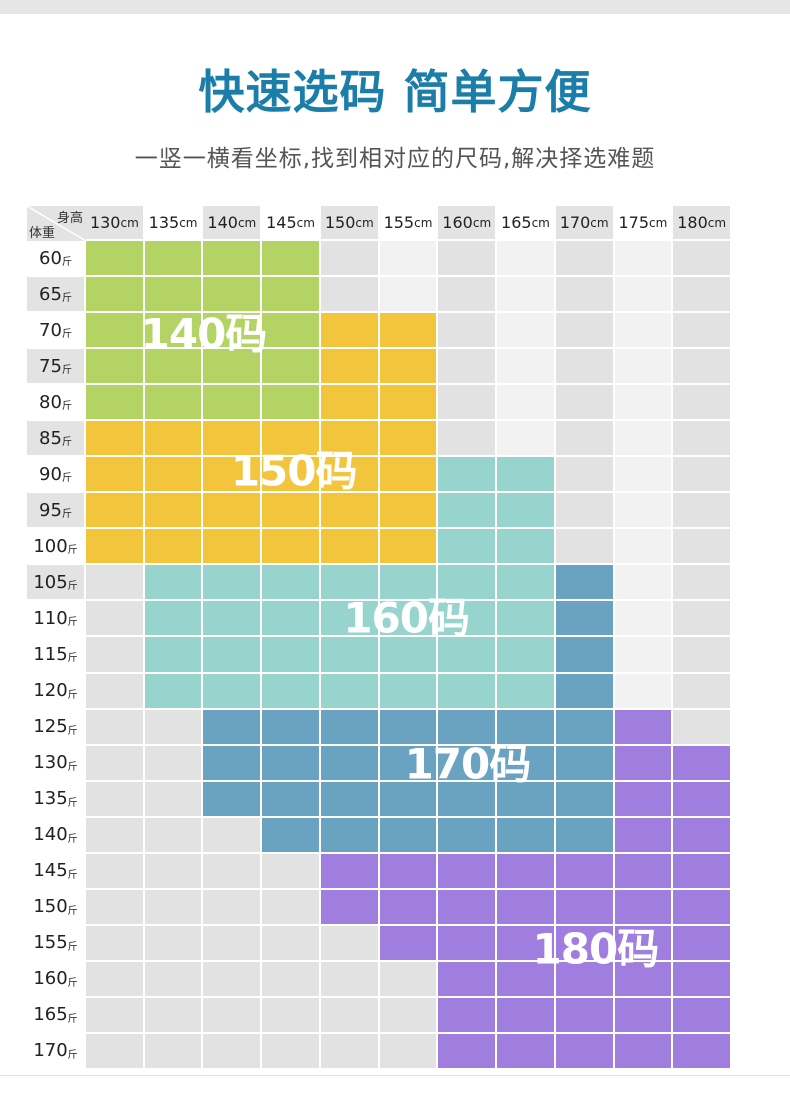 This screenshot has height=1100, width=790. Describe the element at coordinates (56, 907) in the screenshot. I see `row-header-150: 150 斤` at that location.